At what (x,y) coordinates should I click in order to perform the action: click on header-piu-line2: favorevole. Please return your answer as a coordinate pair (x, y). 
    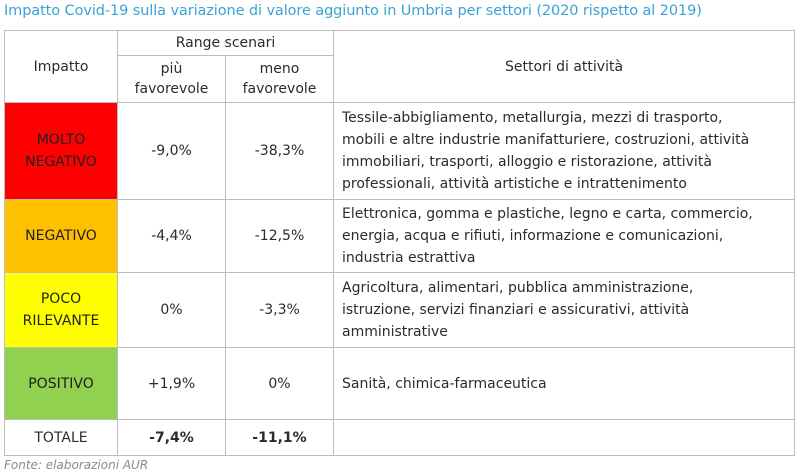
    Looking at the image, I should click on (171, 89).